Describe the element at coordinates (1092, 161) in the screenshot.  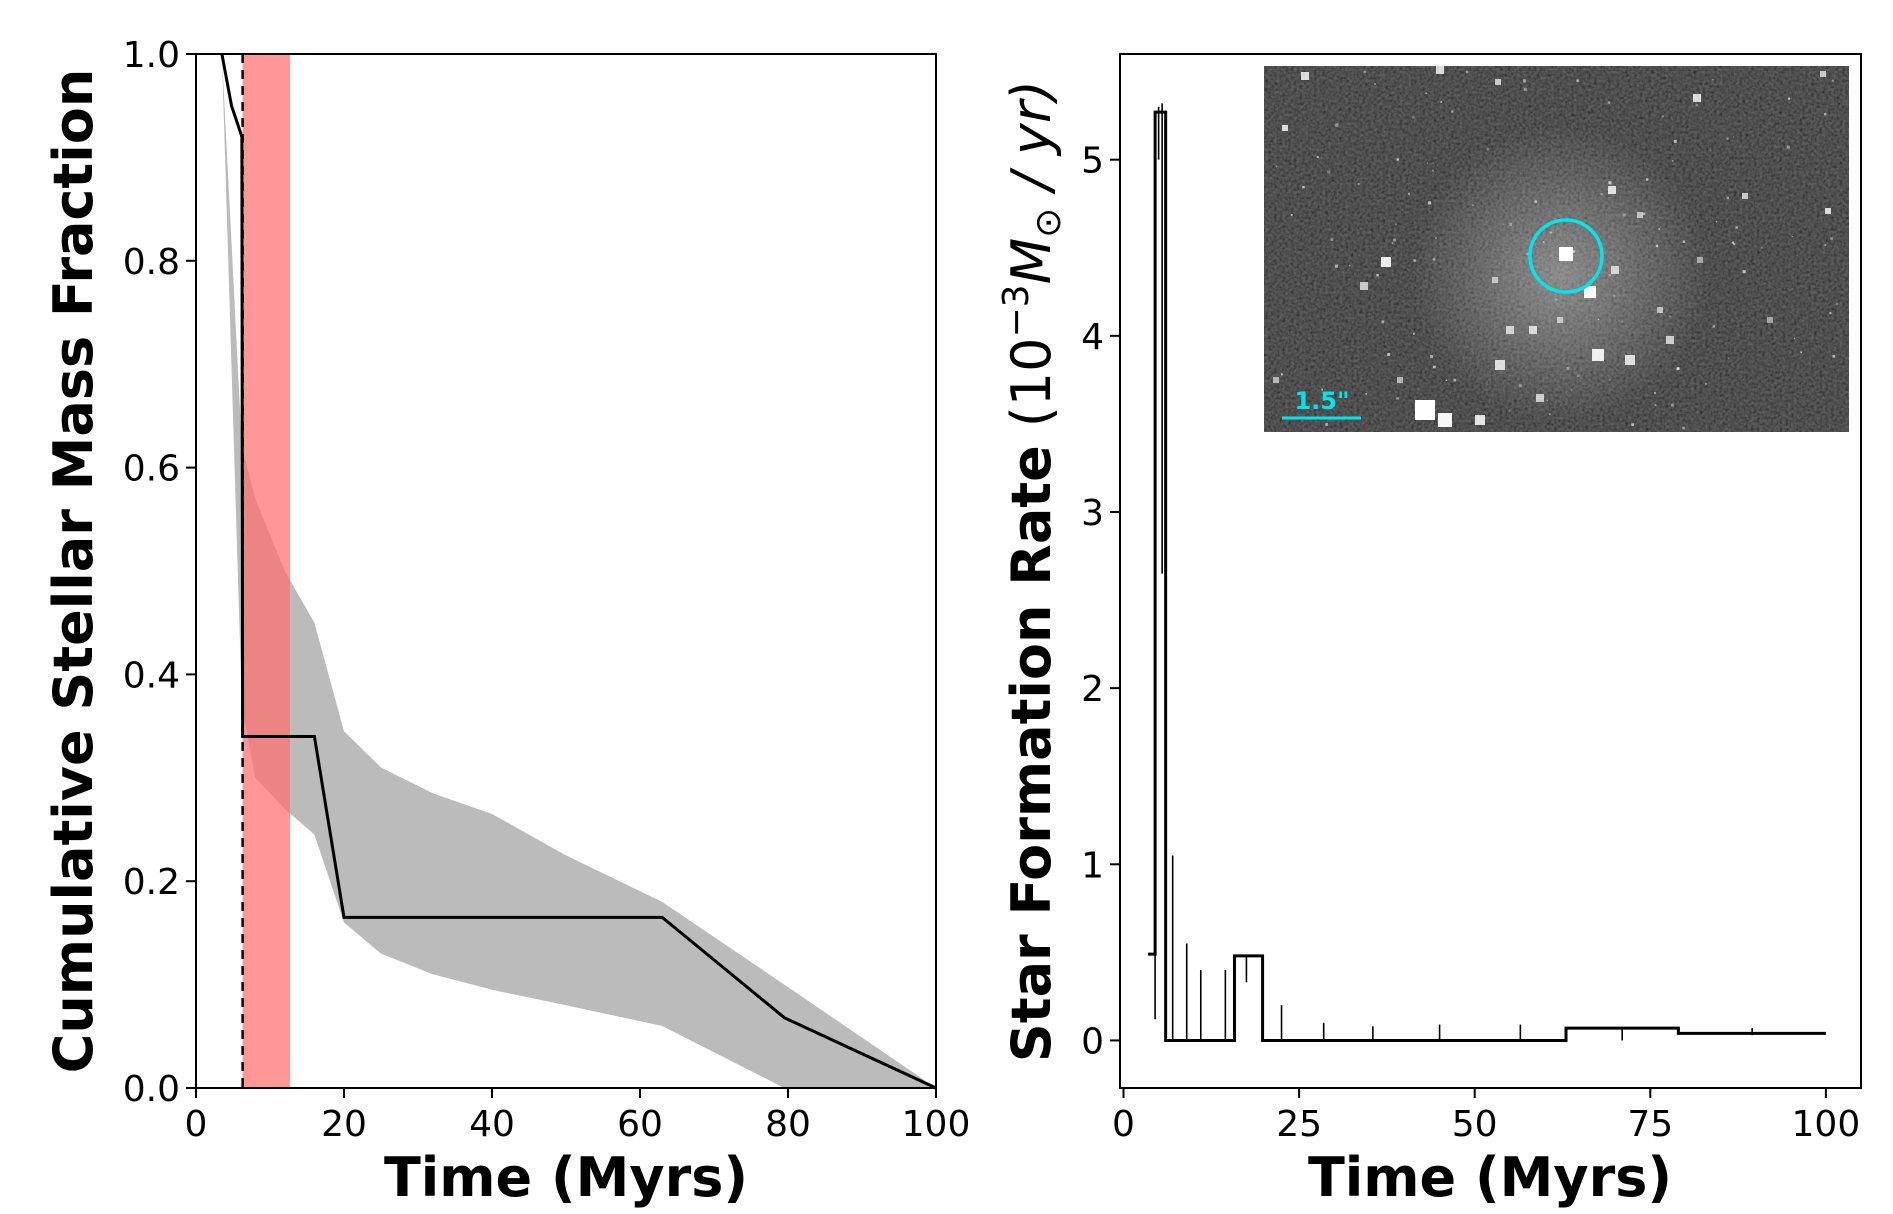
I see `right-y-tick-label: 5` at that location.